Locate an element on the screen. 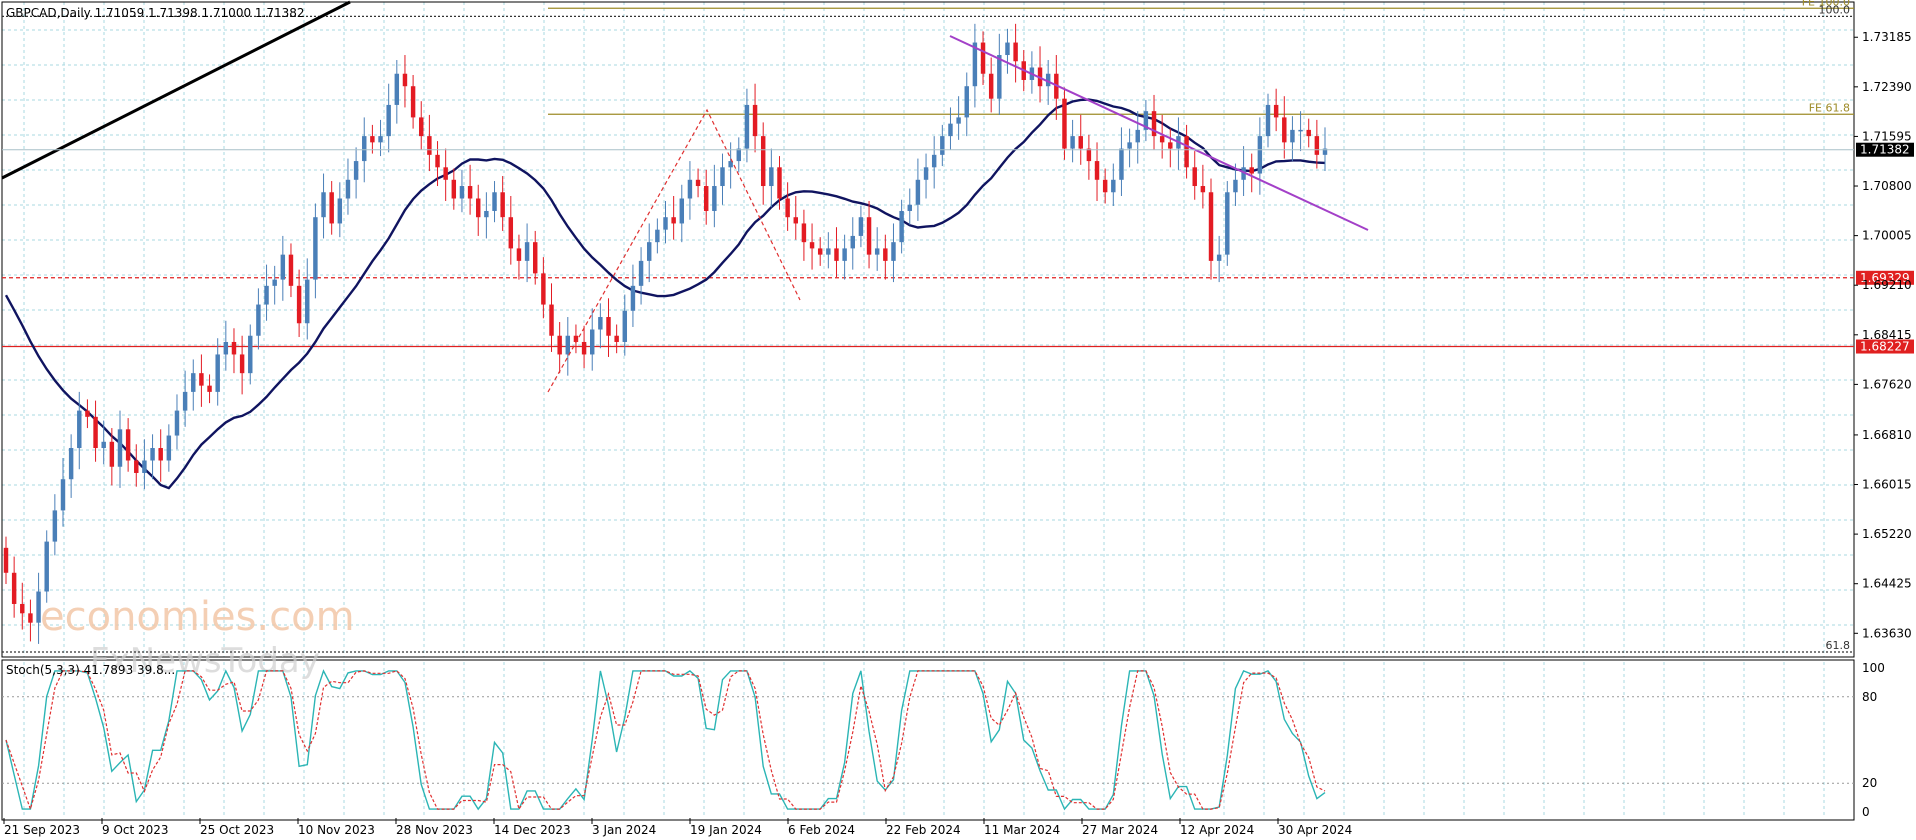  level-price-tag is located at coordinates (1885, 277).